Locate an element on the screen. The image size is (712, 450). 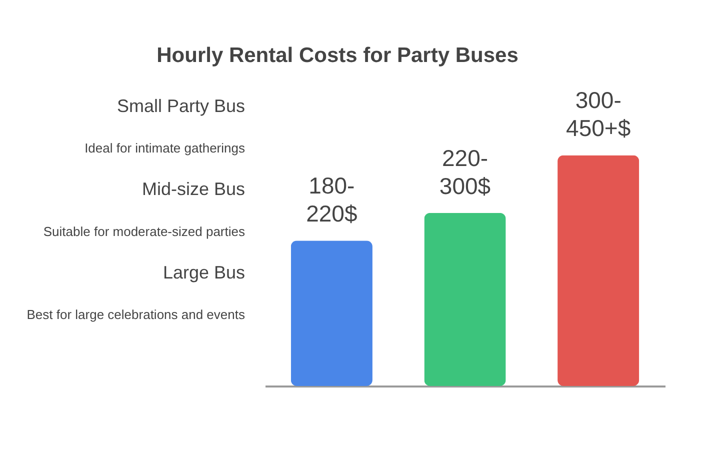
text: Mid-size Bus is located at coordinates (193, 189).